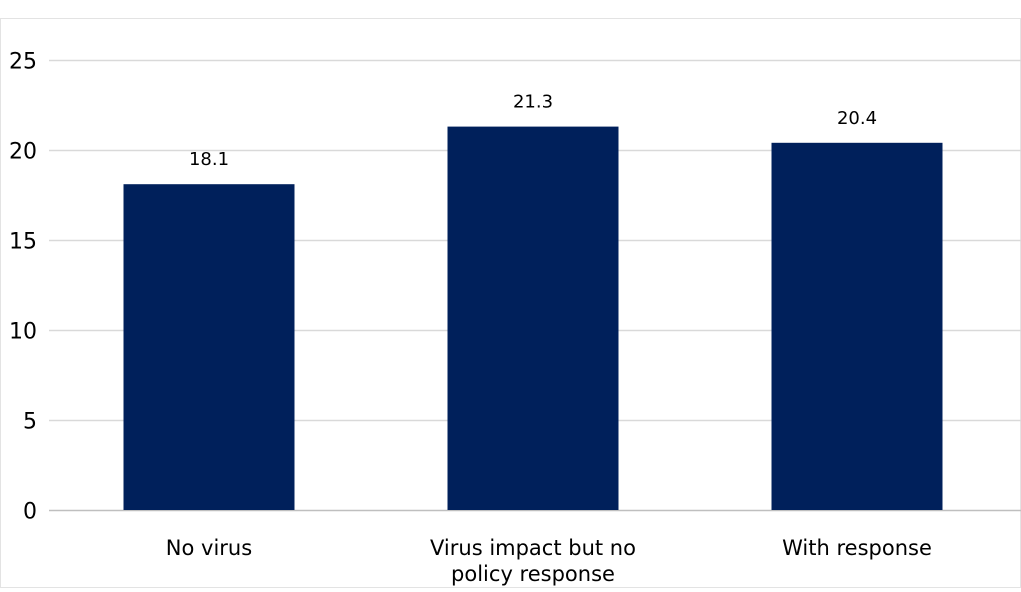 The height and width of the screenshot is (592, 1021). I want to click on x-tick-label: With response, so click(857, 548).